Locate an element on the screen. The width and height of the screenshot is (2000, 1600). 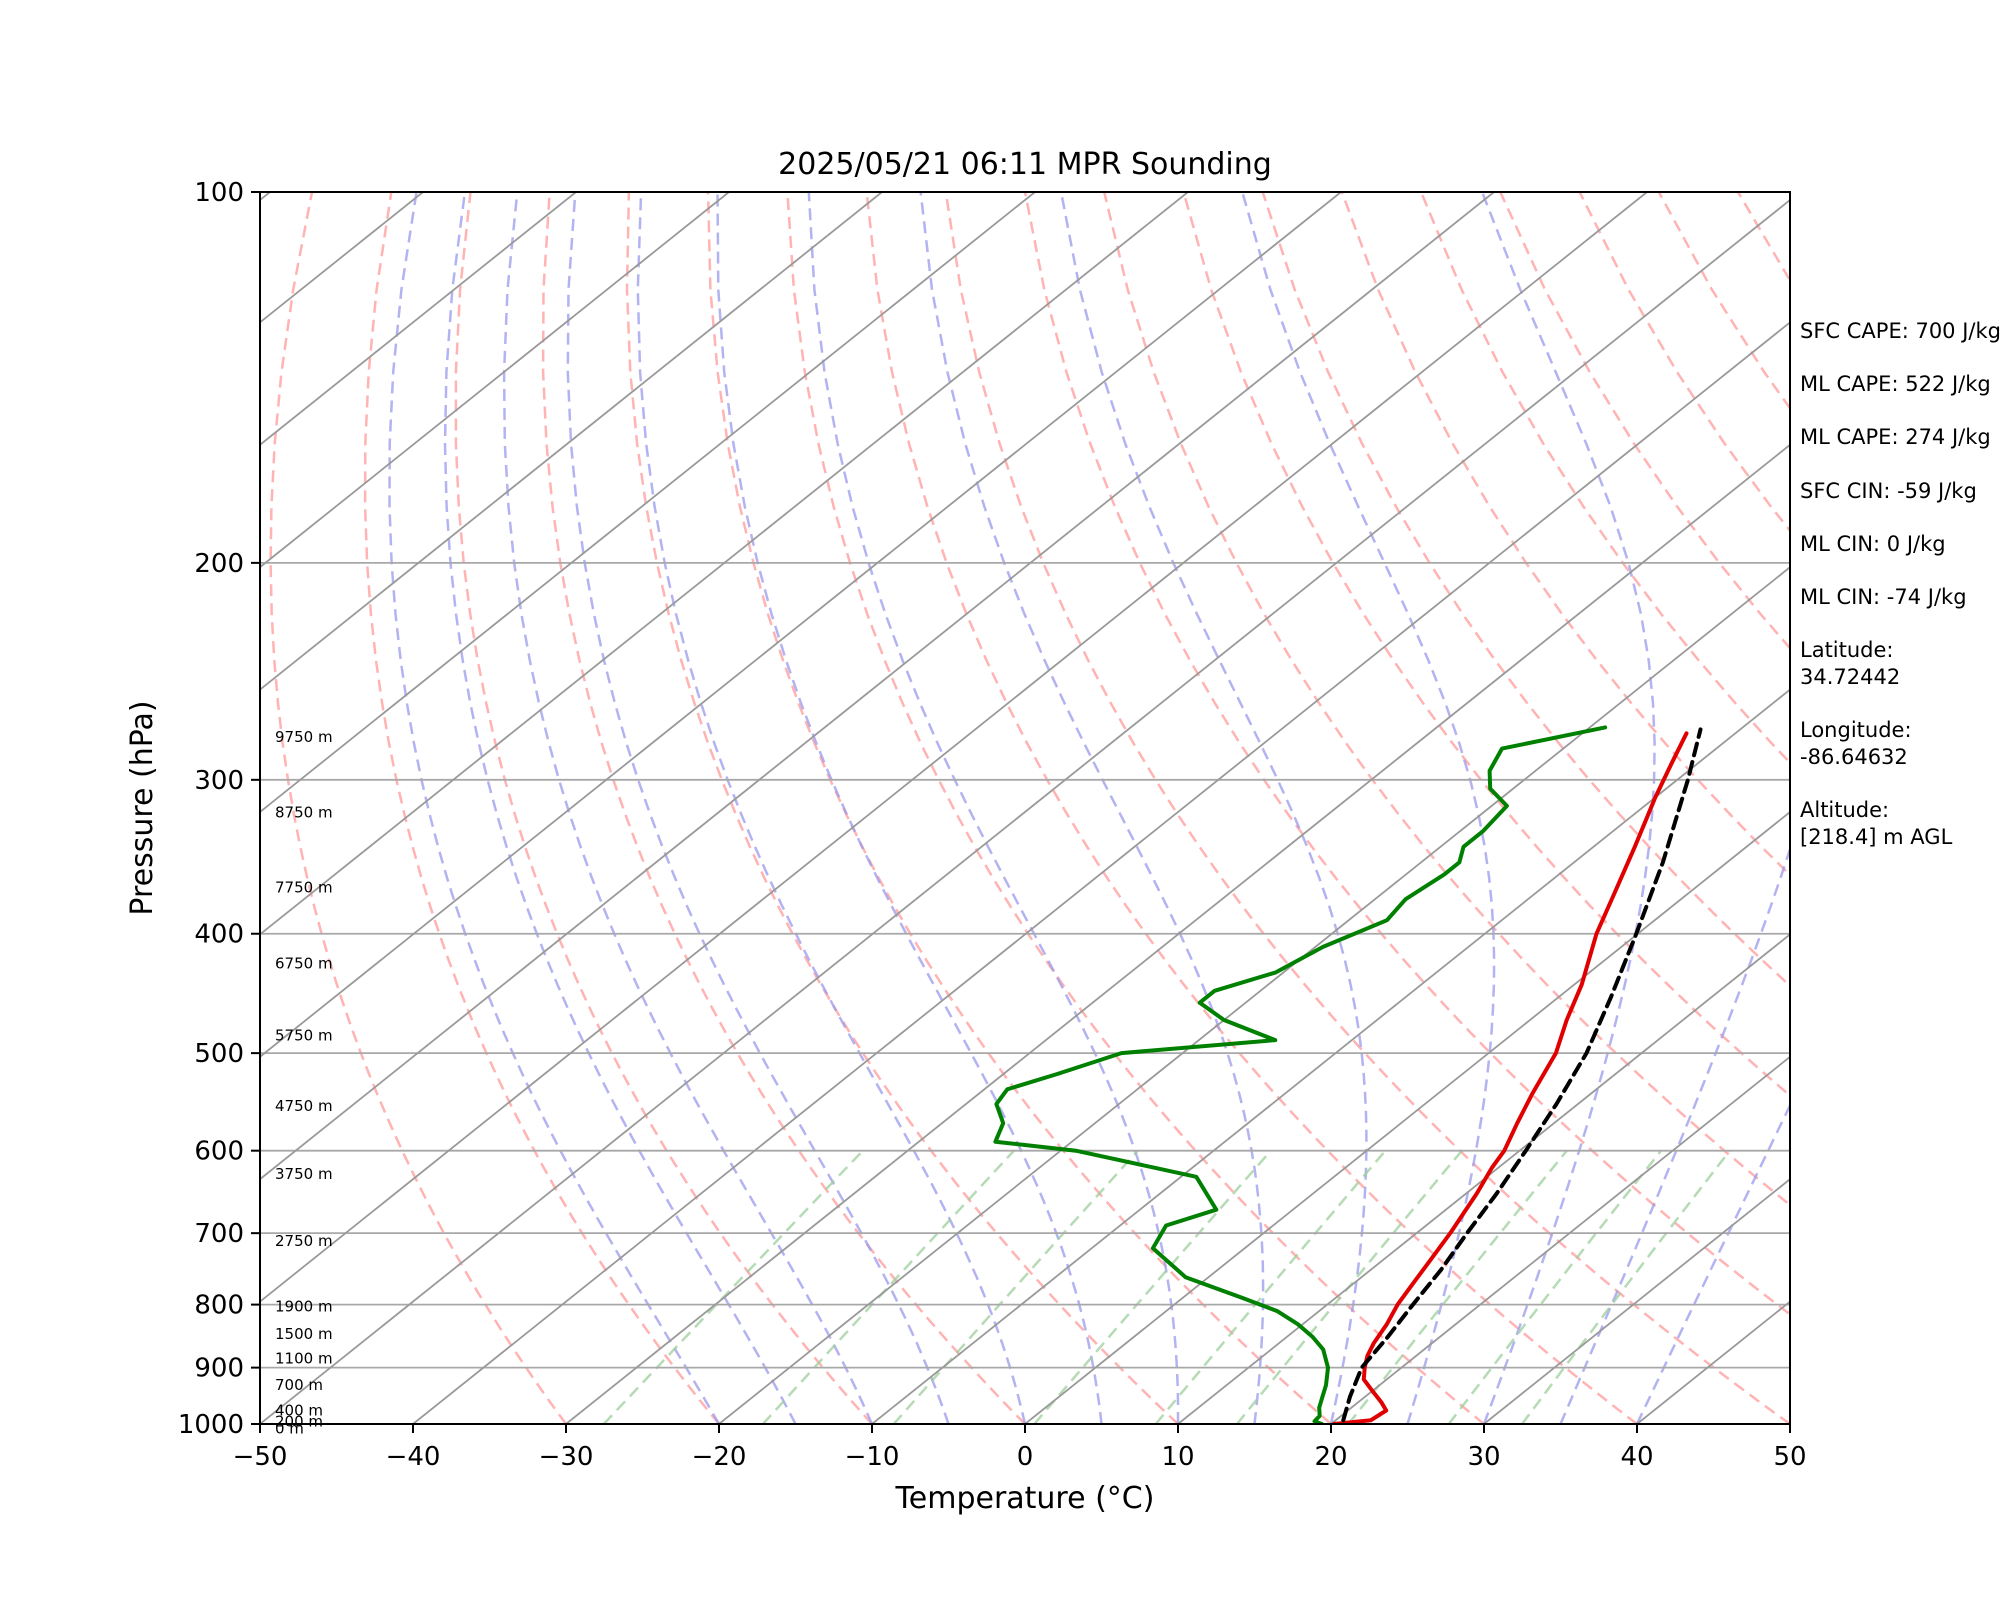
y-tick-label: 200 is located at coordinates (219, 564).